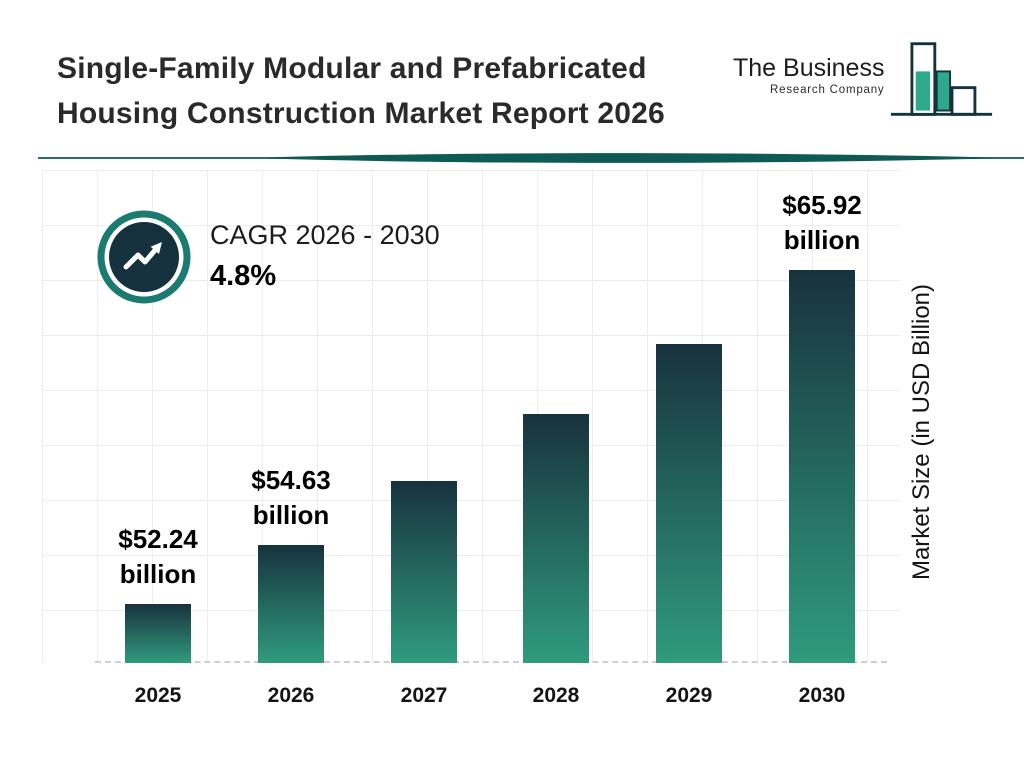 The height and width of the screenshot is (768, 1024). I want to click on bar-2027, so click(424, 572).